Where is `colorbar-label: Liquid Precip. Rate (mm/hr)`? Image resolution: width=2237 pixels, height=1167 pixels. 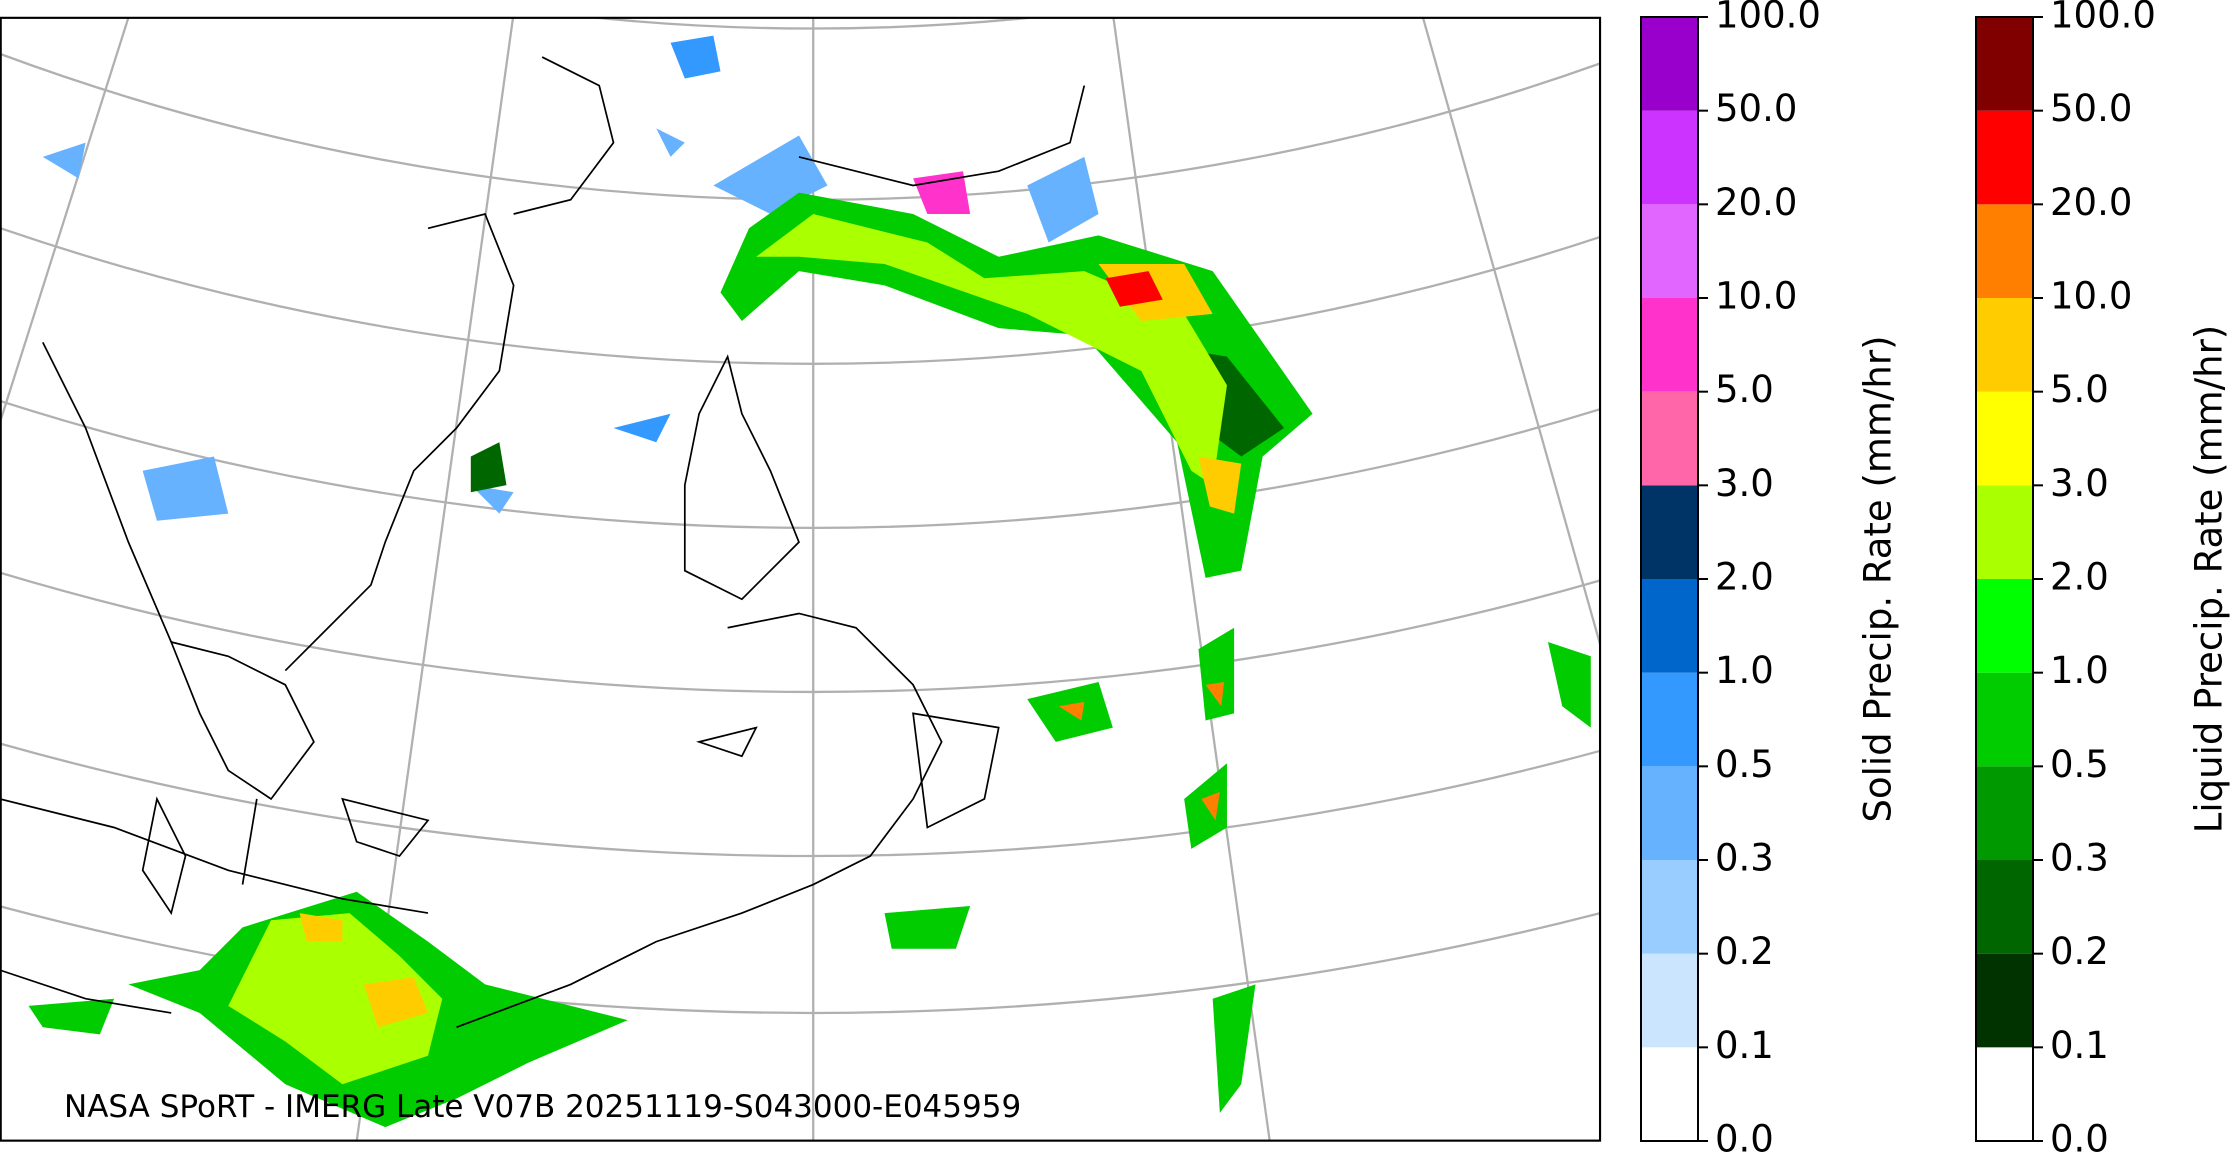 colorbar-label: Liquid Precip. Rate (mm/hr) is located at coordinates (2209, 579).